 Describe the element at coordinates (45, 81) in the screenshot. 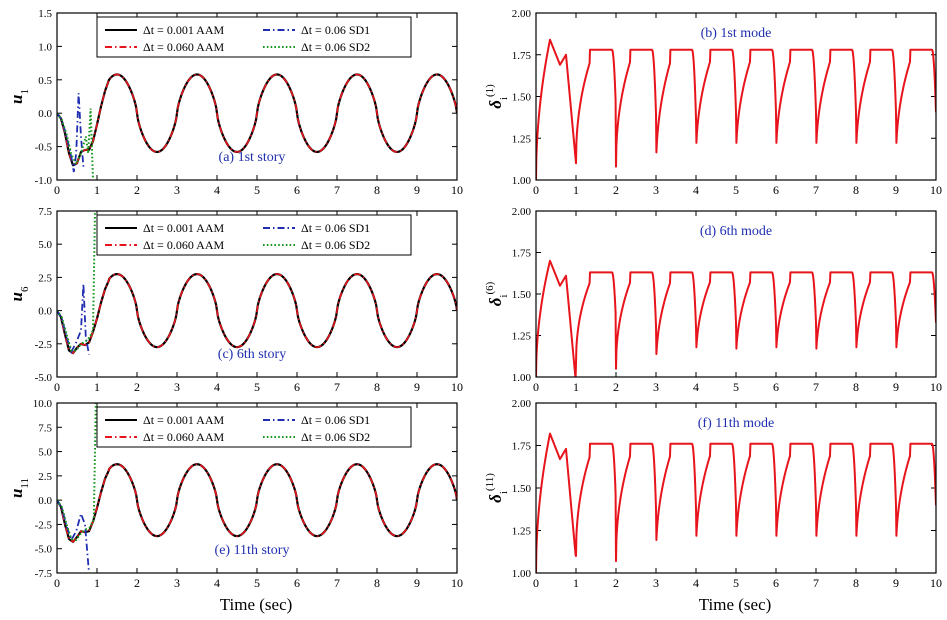

I see `y-tick-label: 0.5` at that location.